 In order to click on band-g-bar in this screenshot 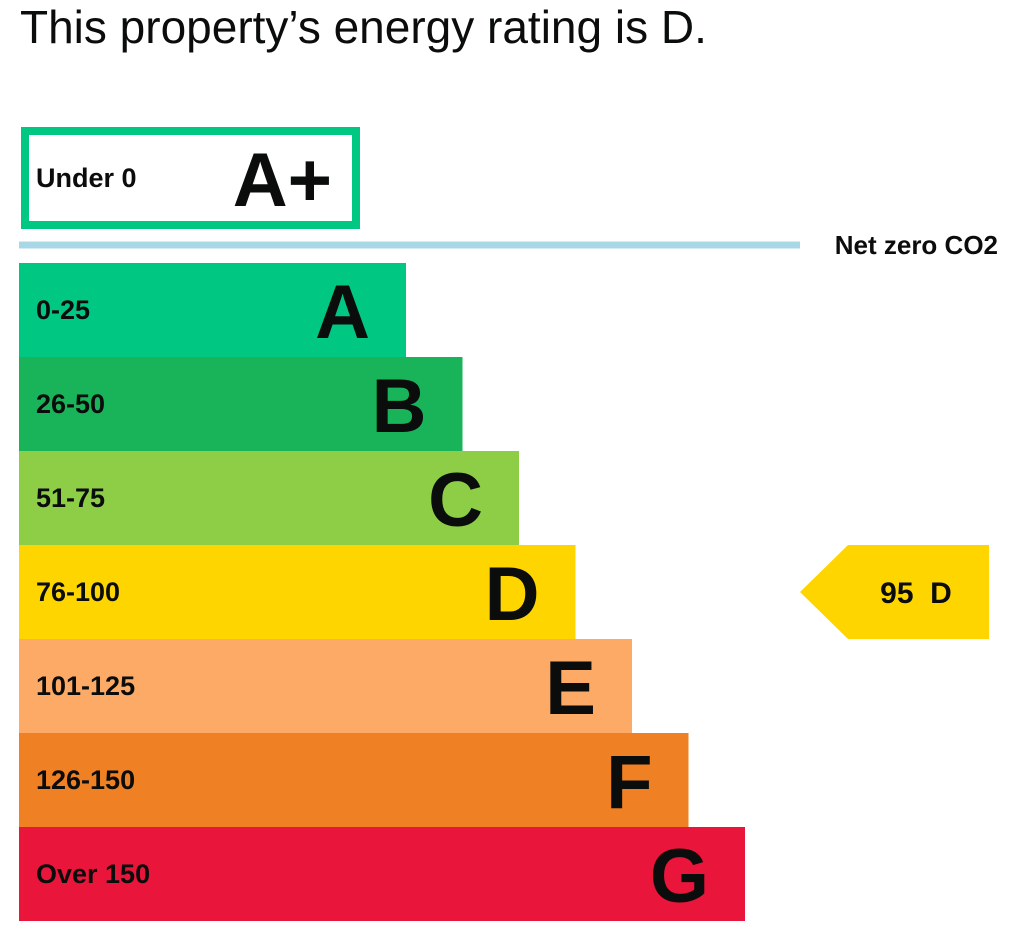, I will do `click(382, 874)`.